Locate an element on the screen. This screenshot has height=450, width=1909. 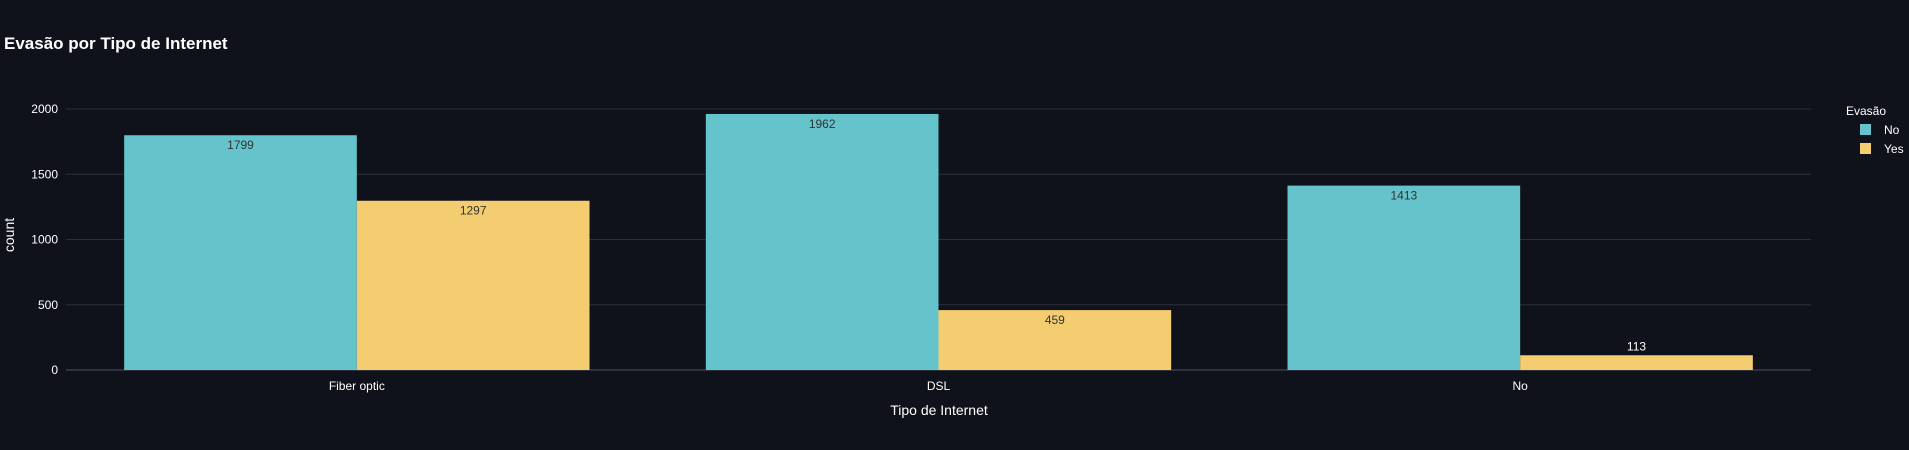
bar-no-no is located at coordinates (1404, 277).